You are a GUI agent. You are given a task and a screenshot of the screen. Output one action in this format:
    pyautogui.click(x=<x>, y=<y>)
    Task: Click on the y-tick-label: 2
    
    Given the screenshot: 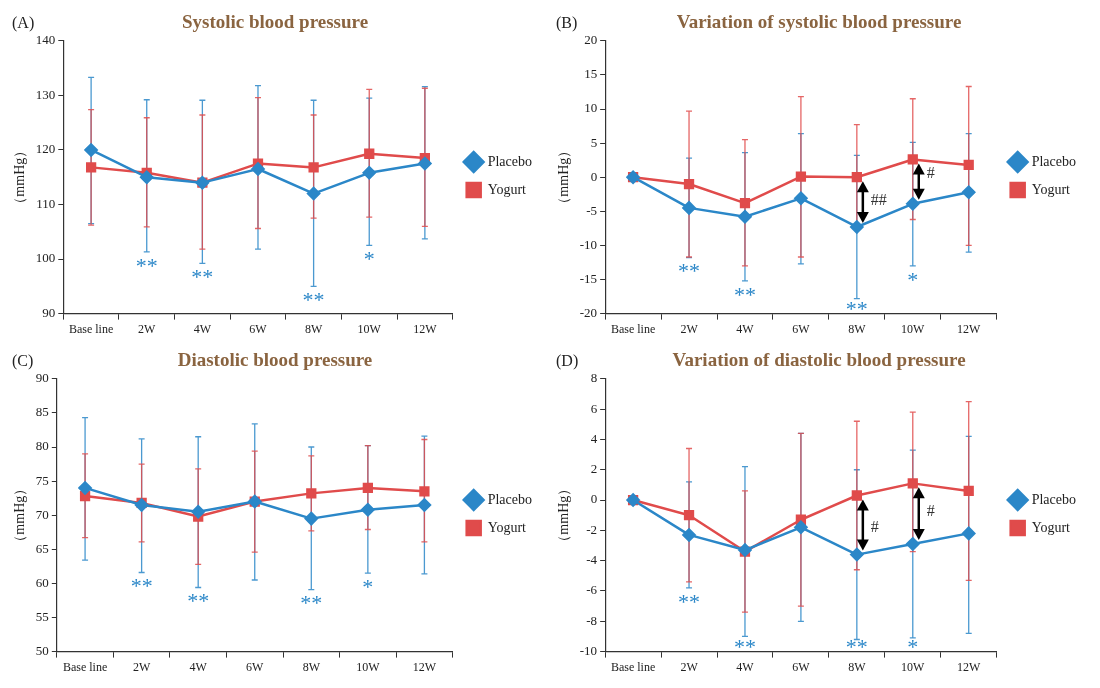 What is the action you would take?
    pyautogui.click(x=594, y=469)
    